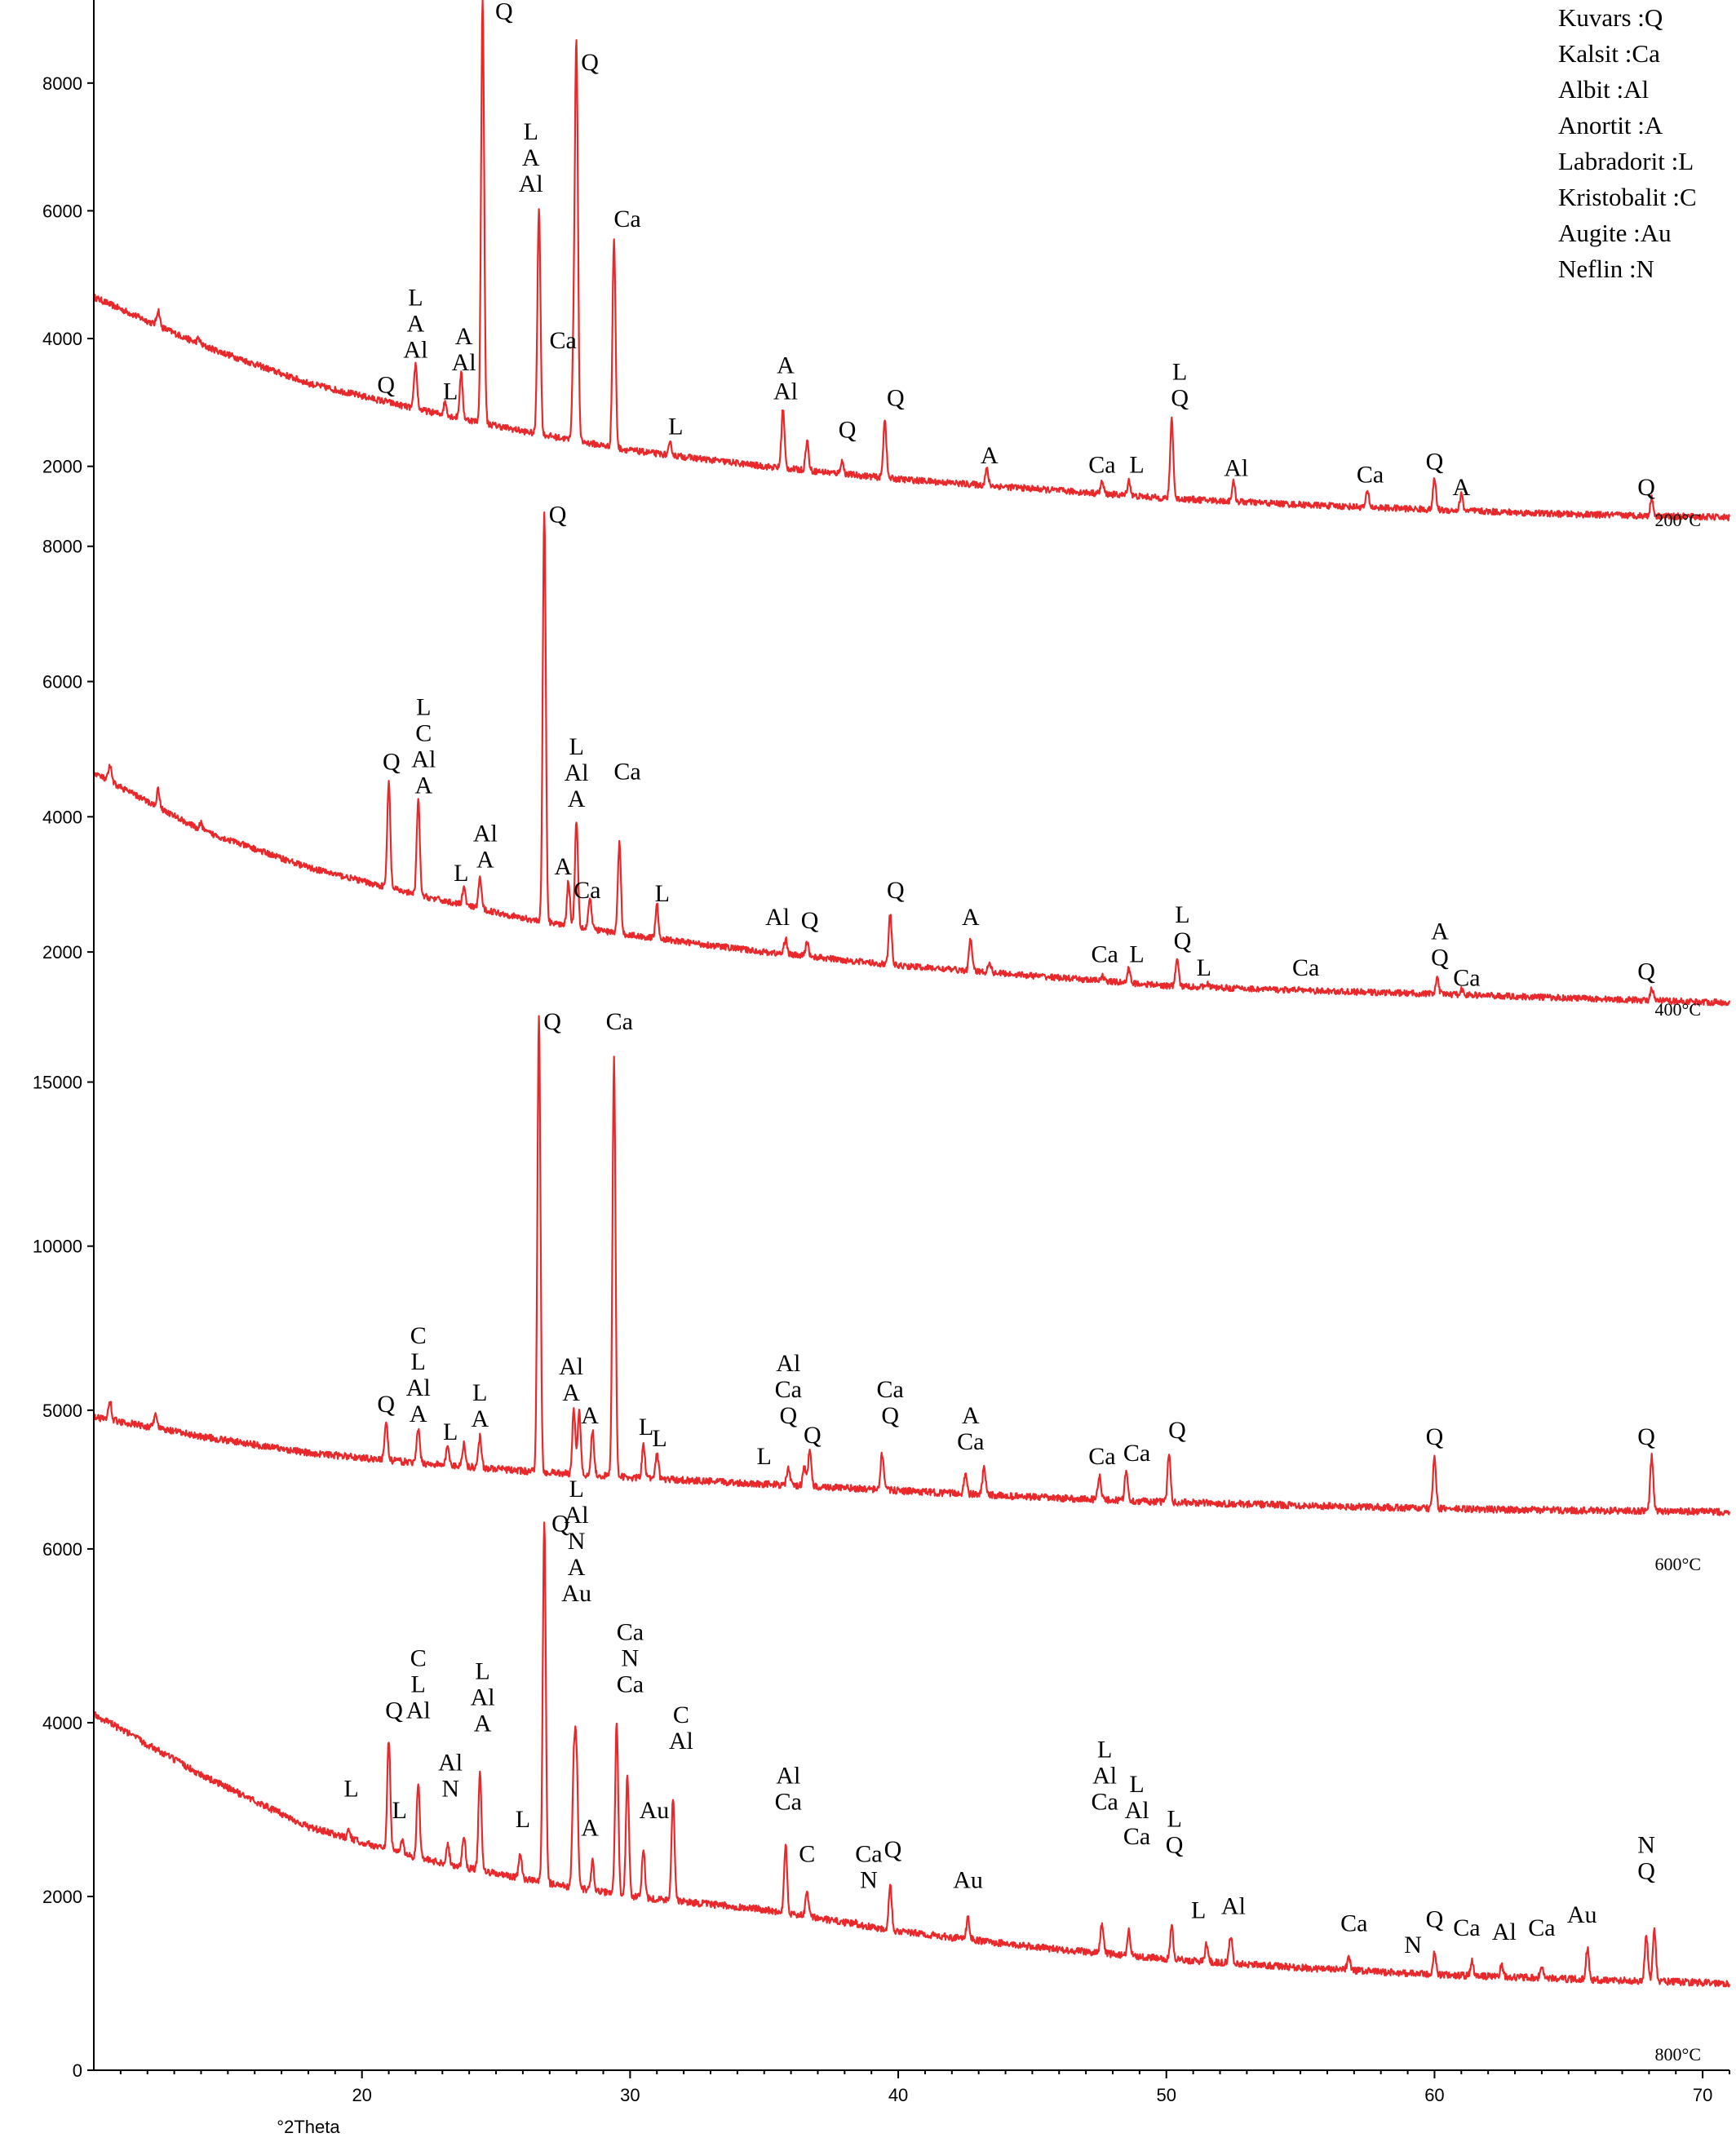 This screenshot has width=1736, height=2142. I want to click on x-tick-label: 20, so click(361, 2095).